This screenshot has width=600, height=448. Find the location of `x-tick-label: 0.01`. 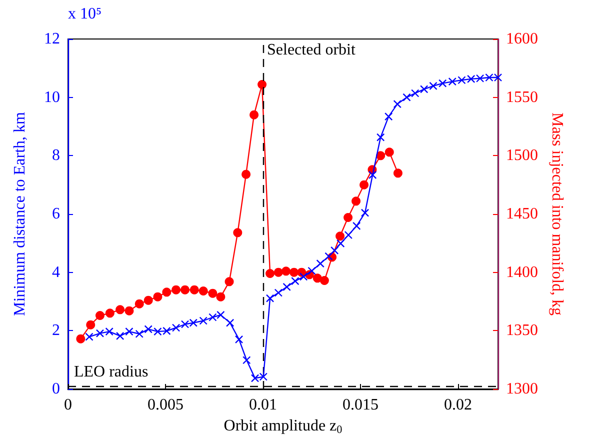

x-tick-label: 0.01 is located at coordinates (263, 405).